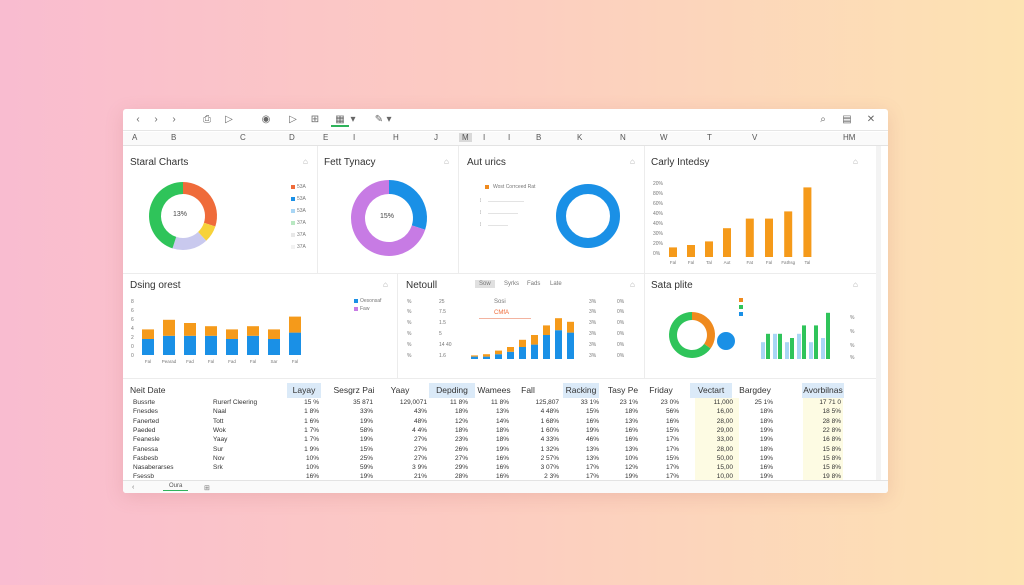 The height and width of the screenshot is (585, 1024). Describe the element at coordinates (547, 402) in the screenshot. I see `table-cell: 125,807` at that location.